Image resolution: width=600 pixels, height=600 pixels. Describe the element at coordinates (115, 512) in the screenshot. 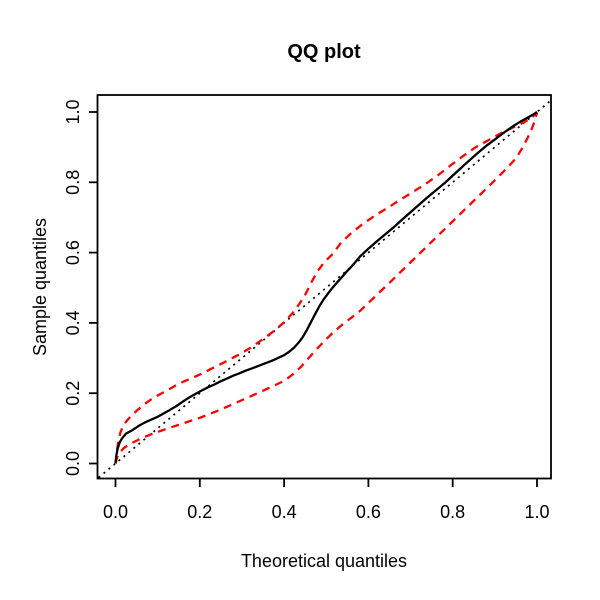

I see `x-tick-label: 0.0` at that location.